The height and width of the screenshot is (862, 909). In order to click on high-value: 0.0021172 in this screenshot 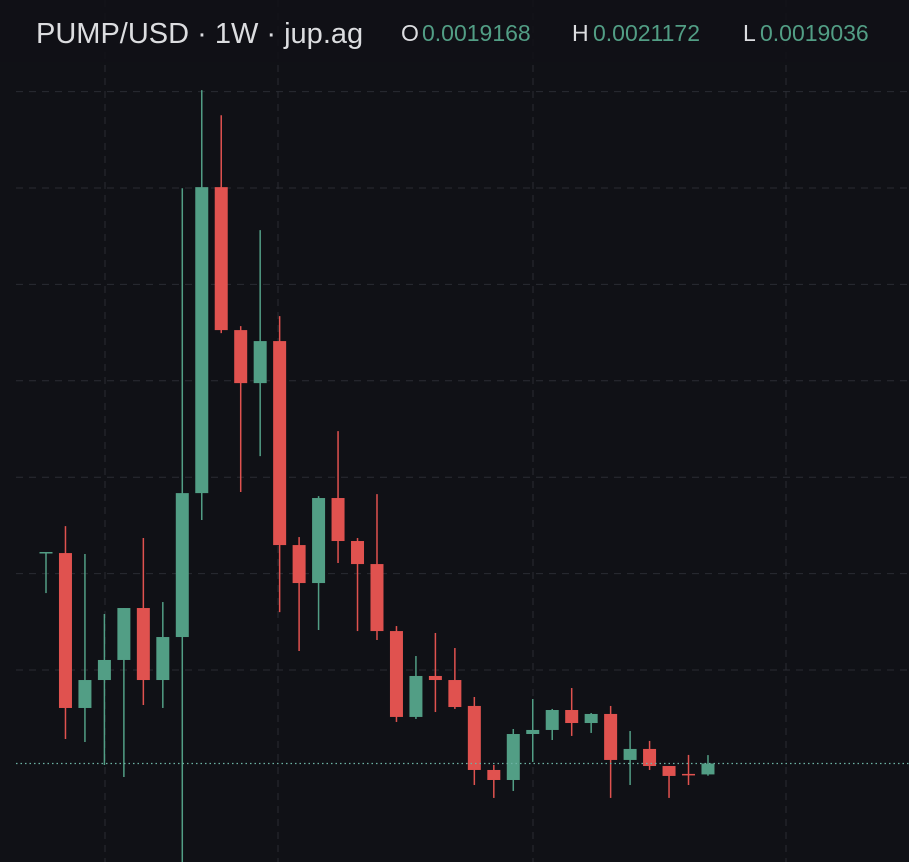, I will do `click(646, 33)`.